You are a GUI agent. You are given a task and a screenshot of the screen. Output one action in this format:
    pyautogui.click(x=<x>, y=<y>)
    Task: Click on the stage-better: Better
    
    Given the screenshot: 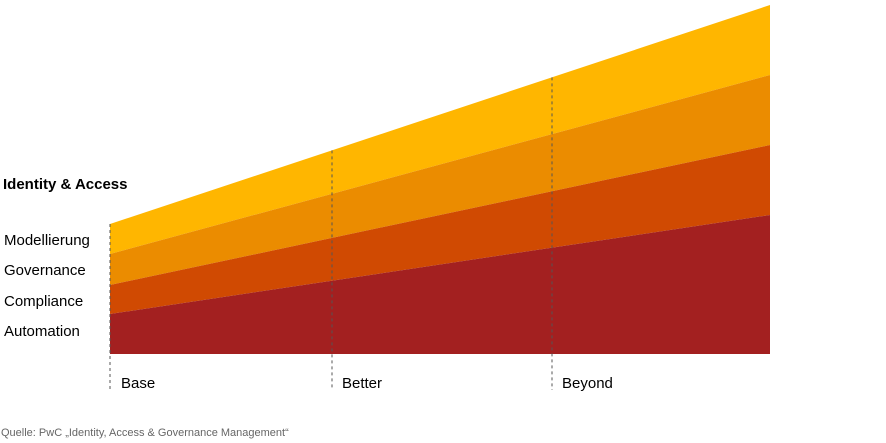 What is the action you would take?
    pyautogui.click(x=362, y=383)
    